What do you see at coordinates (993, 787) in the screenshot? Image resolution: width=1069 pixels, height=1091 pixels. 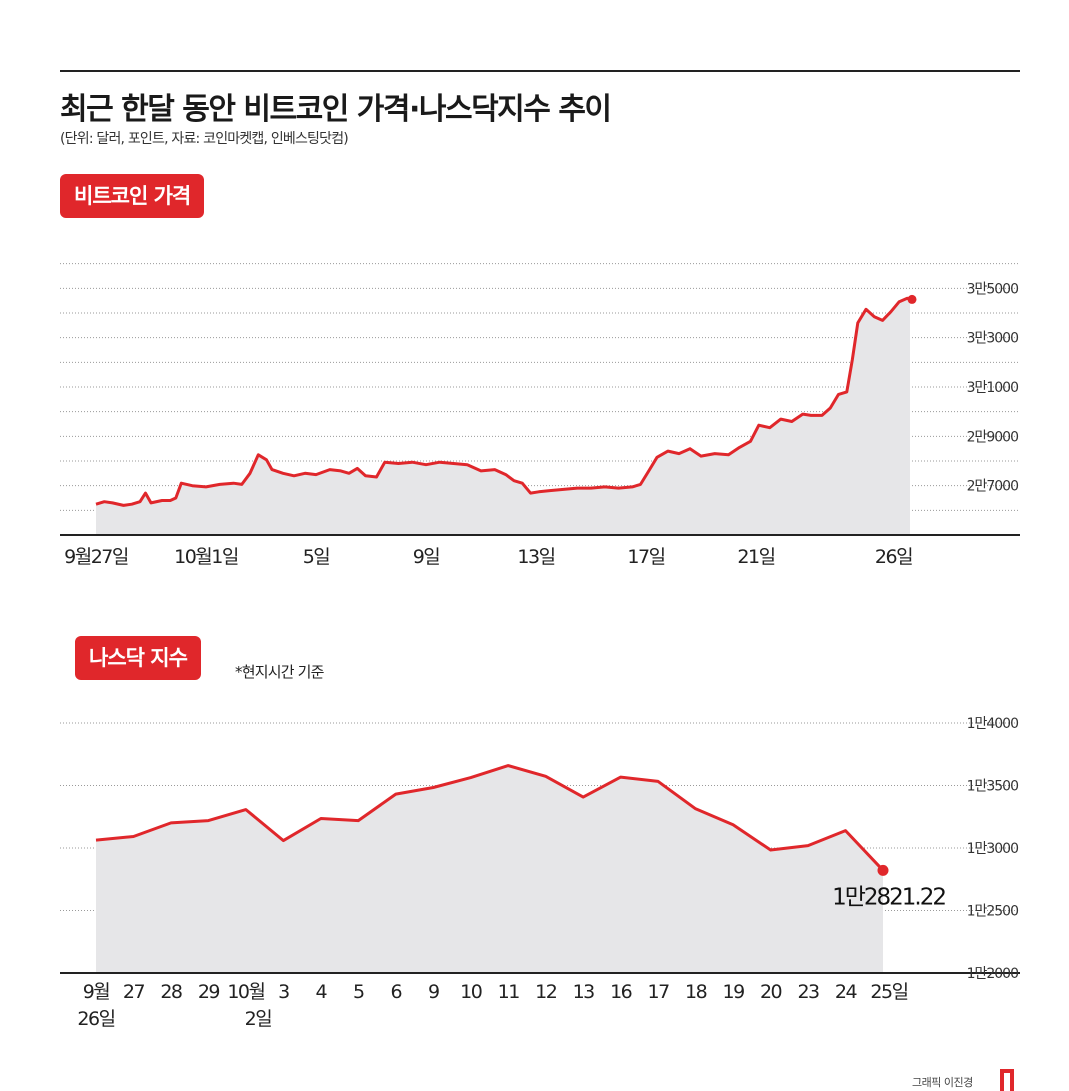 I see `y-tick-label: 1만3500` at bounding box center [993, 787].